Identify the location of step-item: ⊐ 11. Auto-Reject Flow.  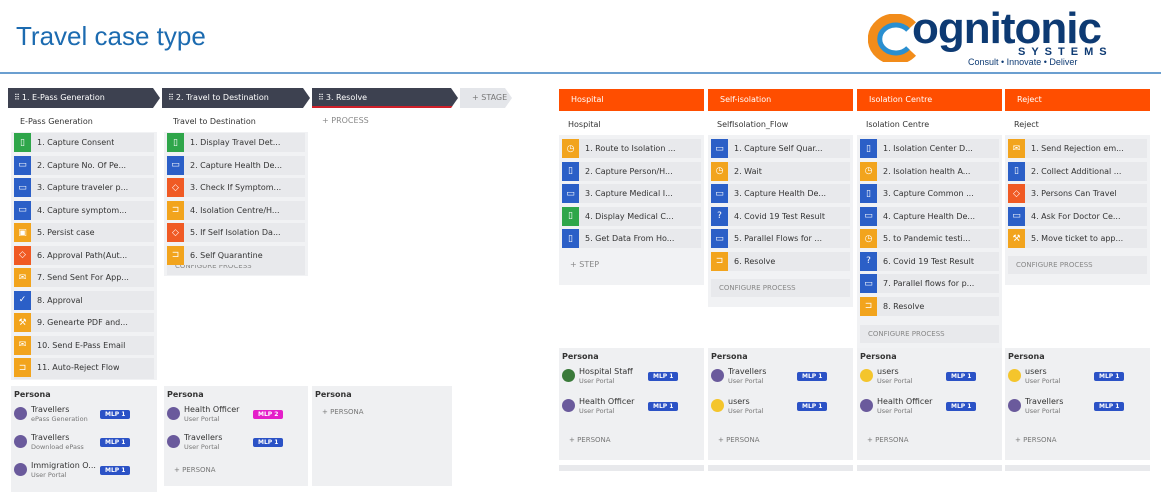
(84, 367).